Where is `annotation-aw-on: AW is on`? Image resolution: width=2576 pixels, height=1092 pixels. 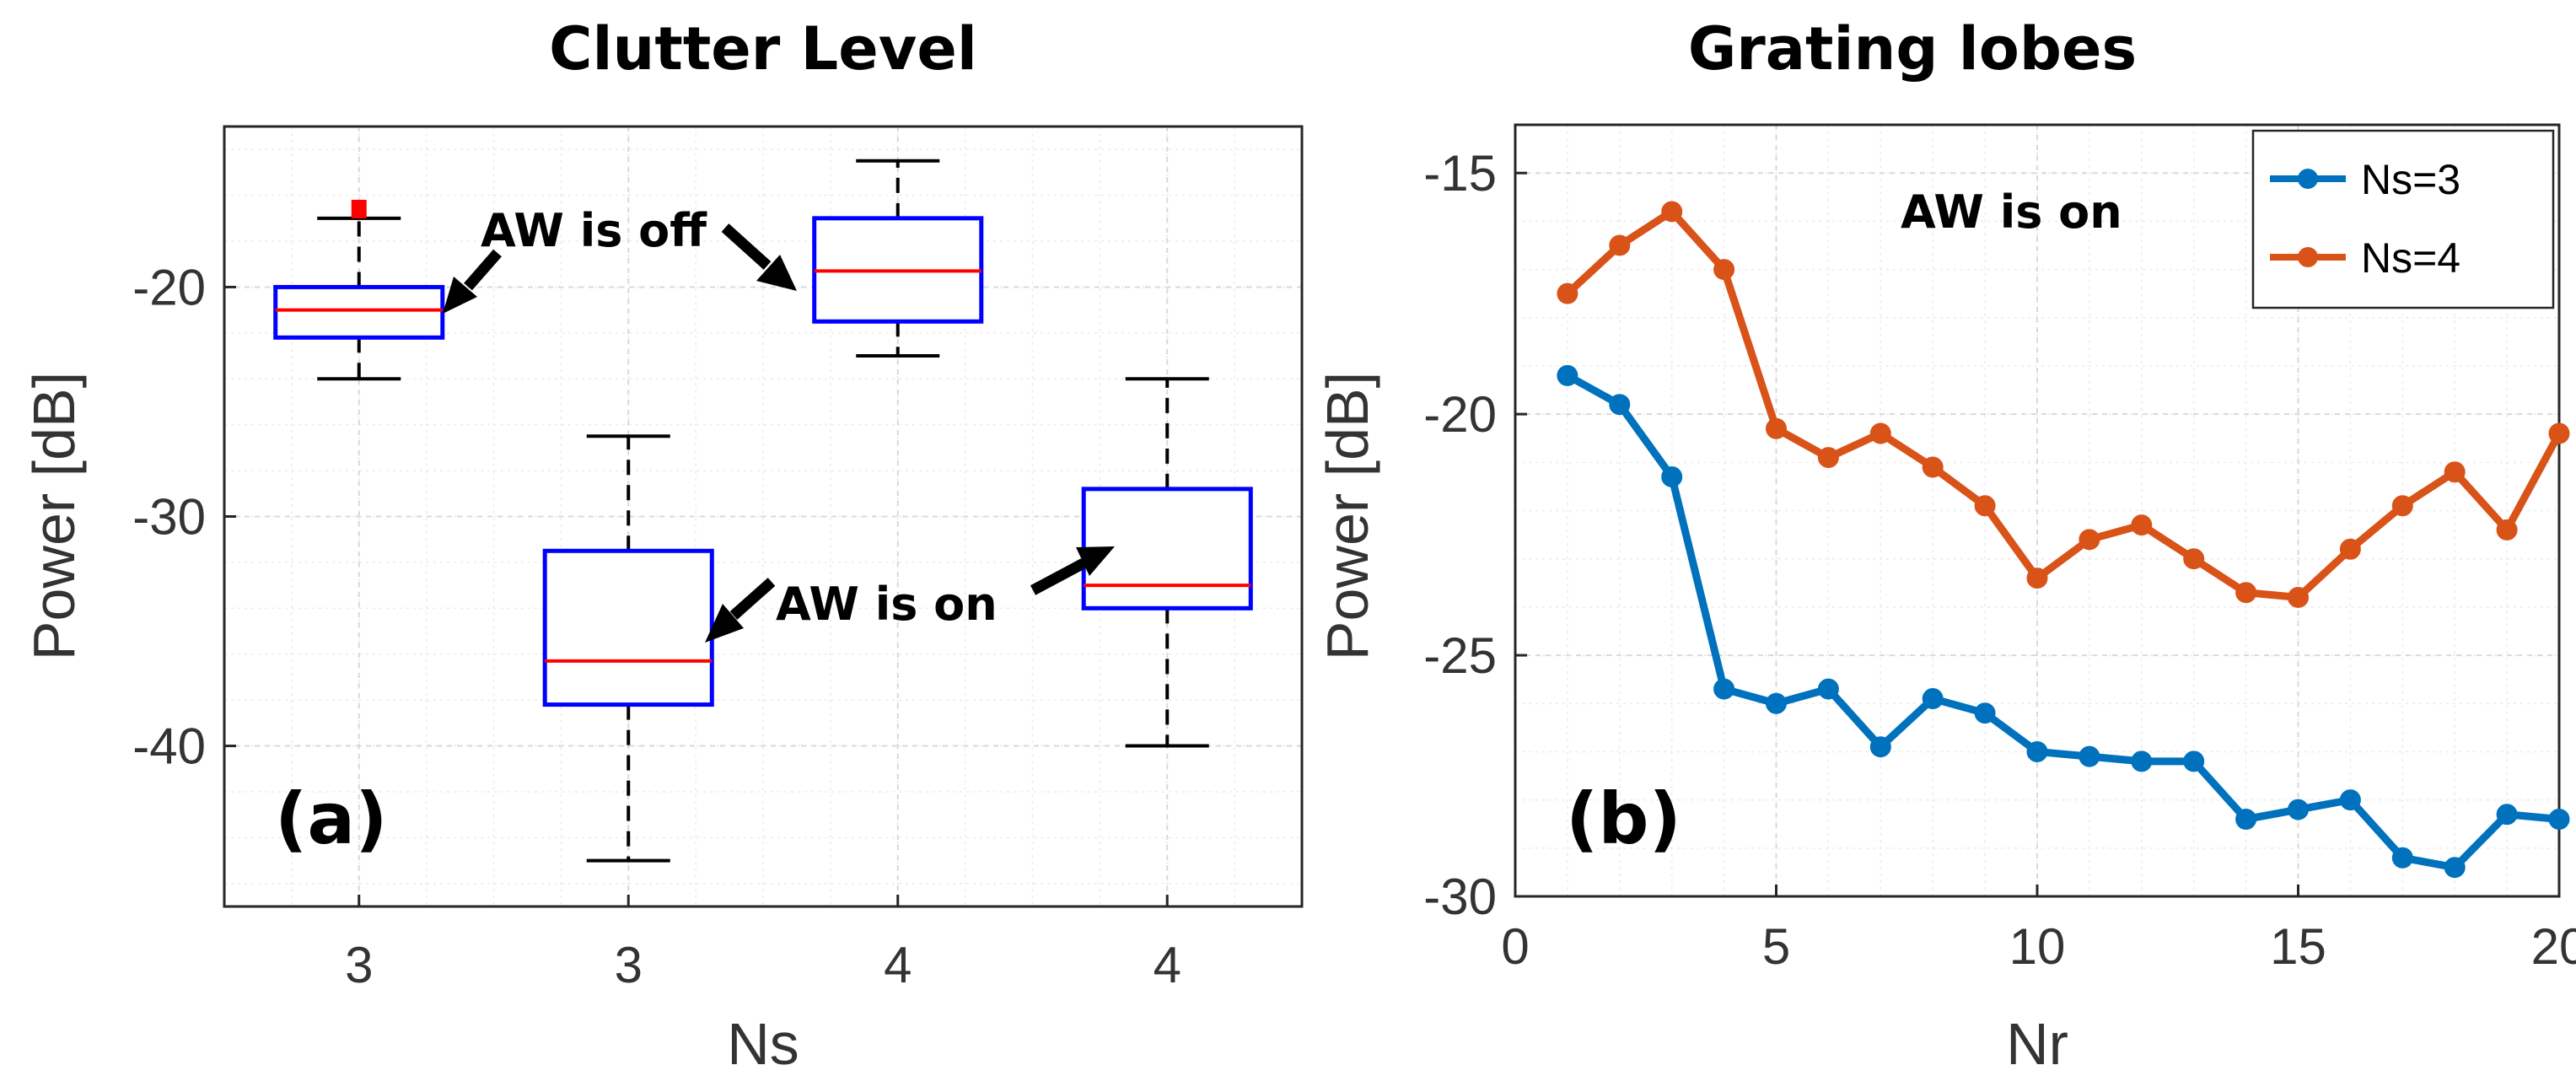
annotation-aw-on: AW is on is located at coordinates (887, 604).